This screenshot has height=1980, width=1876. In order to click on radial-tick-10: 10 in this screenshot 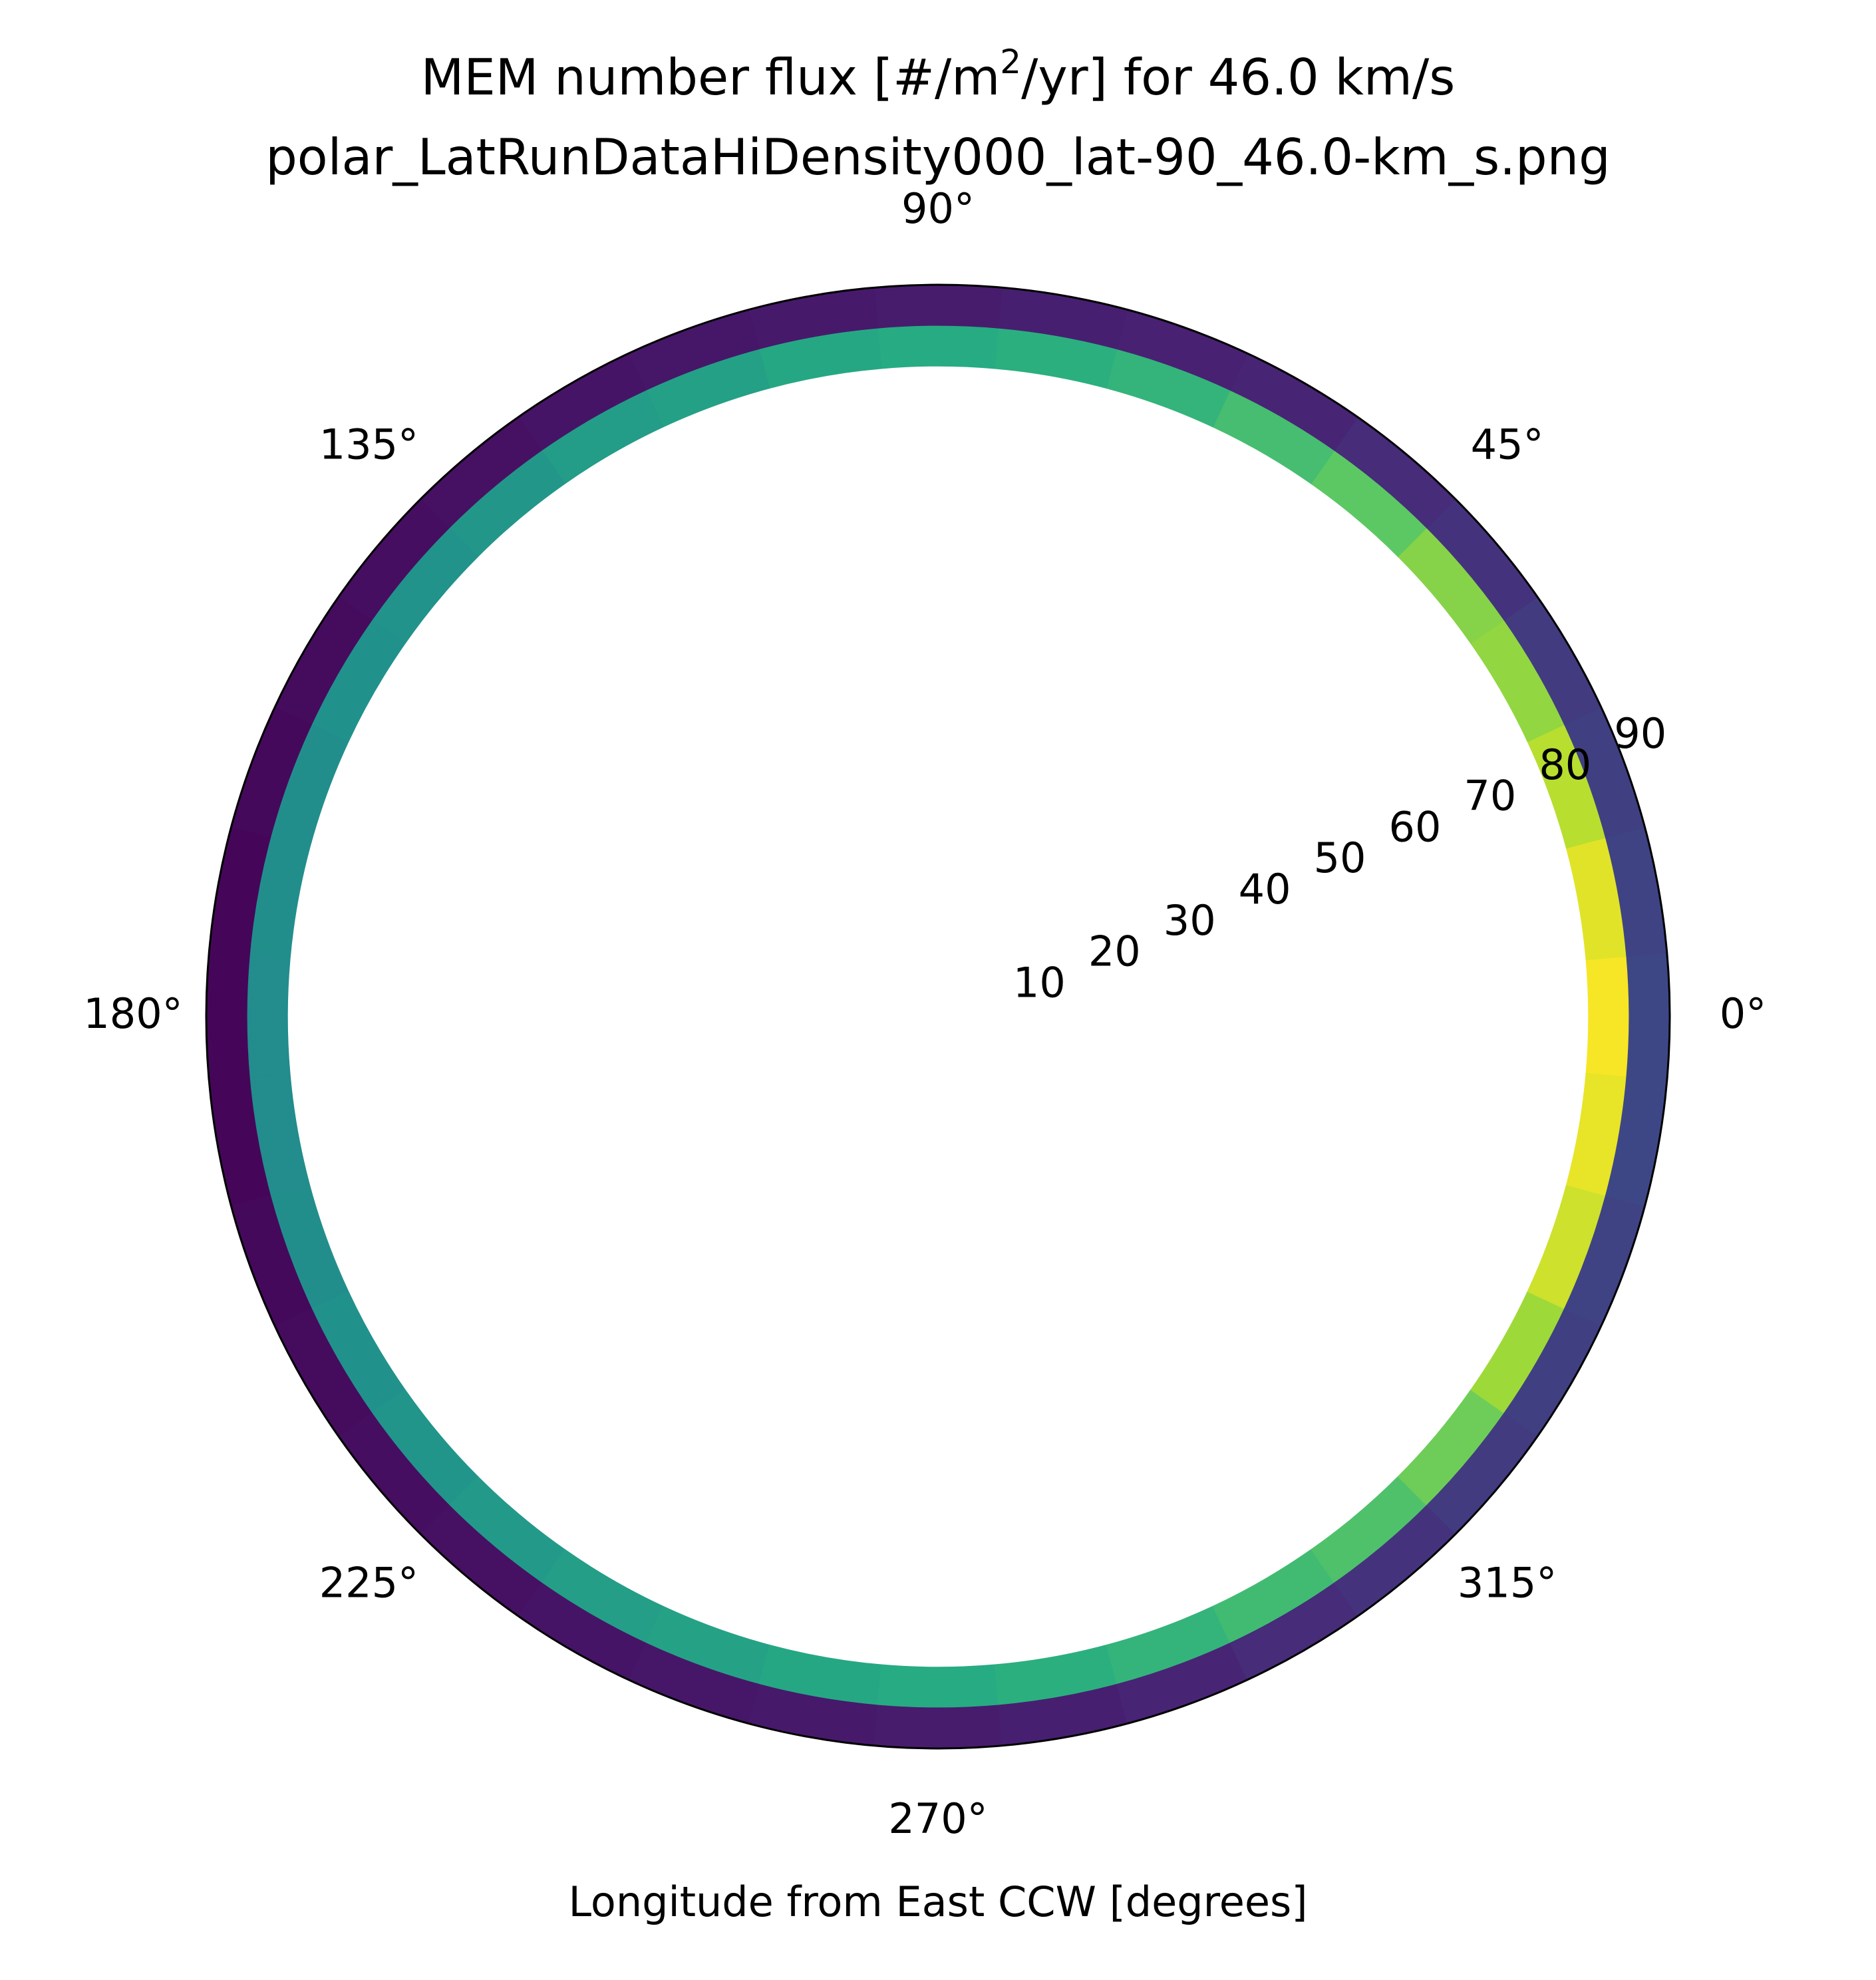, I will do `click(1039, 982)`.